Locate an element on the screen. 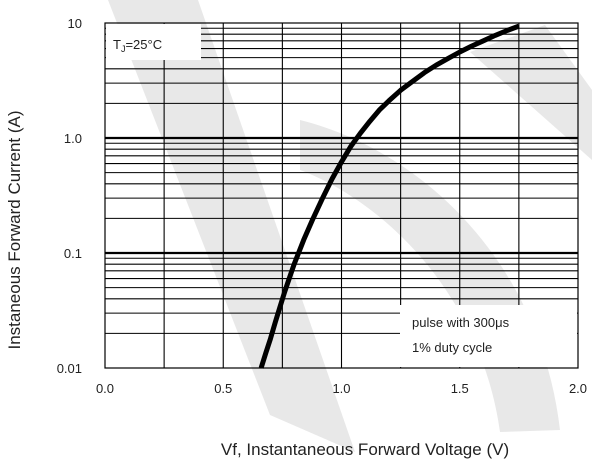 The image size is (592, 465). x-tick-label: 0.5 is located at coordinates (223, 388).